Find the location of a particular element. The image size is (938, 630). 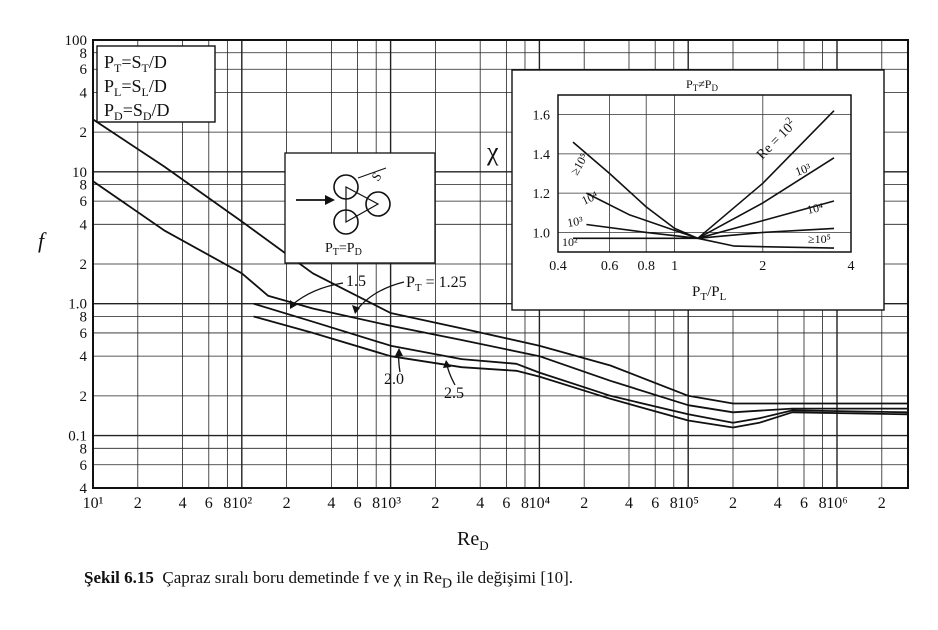

main-y-tick-label: 1.0 is located at coordinates (77, 305).